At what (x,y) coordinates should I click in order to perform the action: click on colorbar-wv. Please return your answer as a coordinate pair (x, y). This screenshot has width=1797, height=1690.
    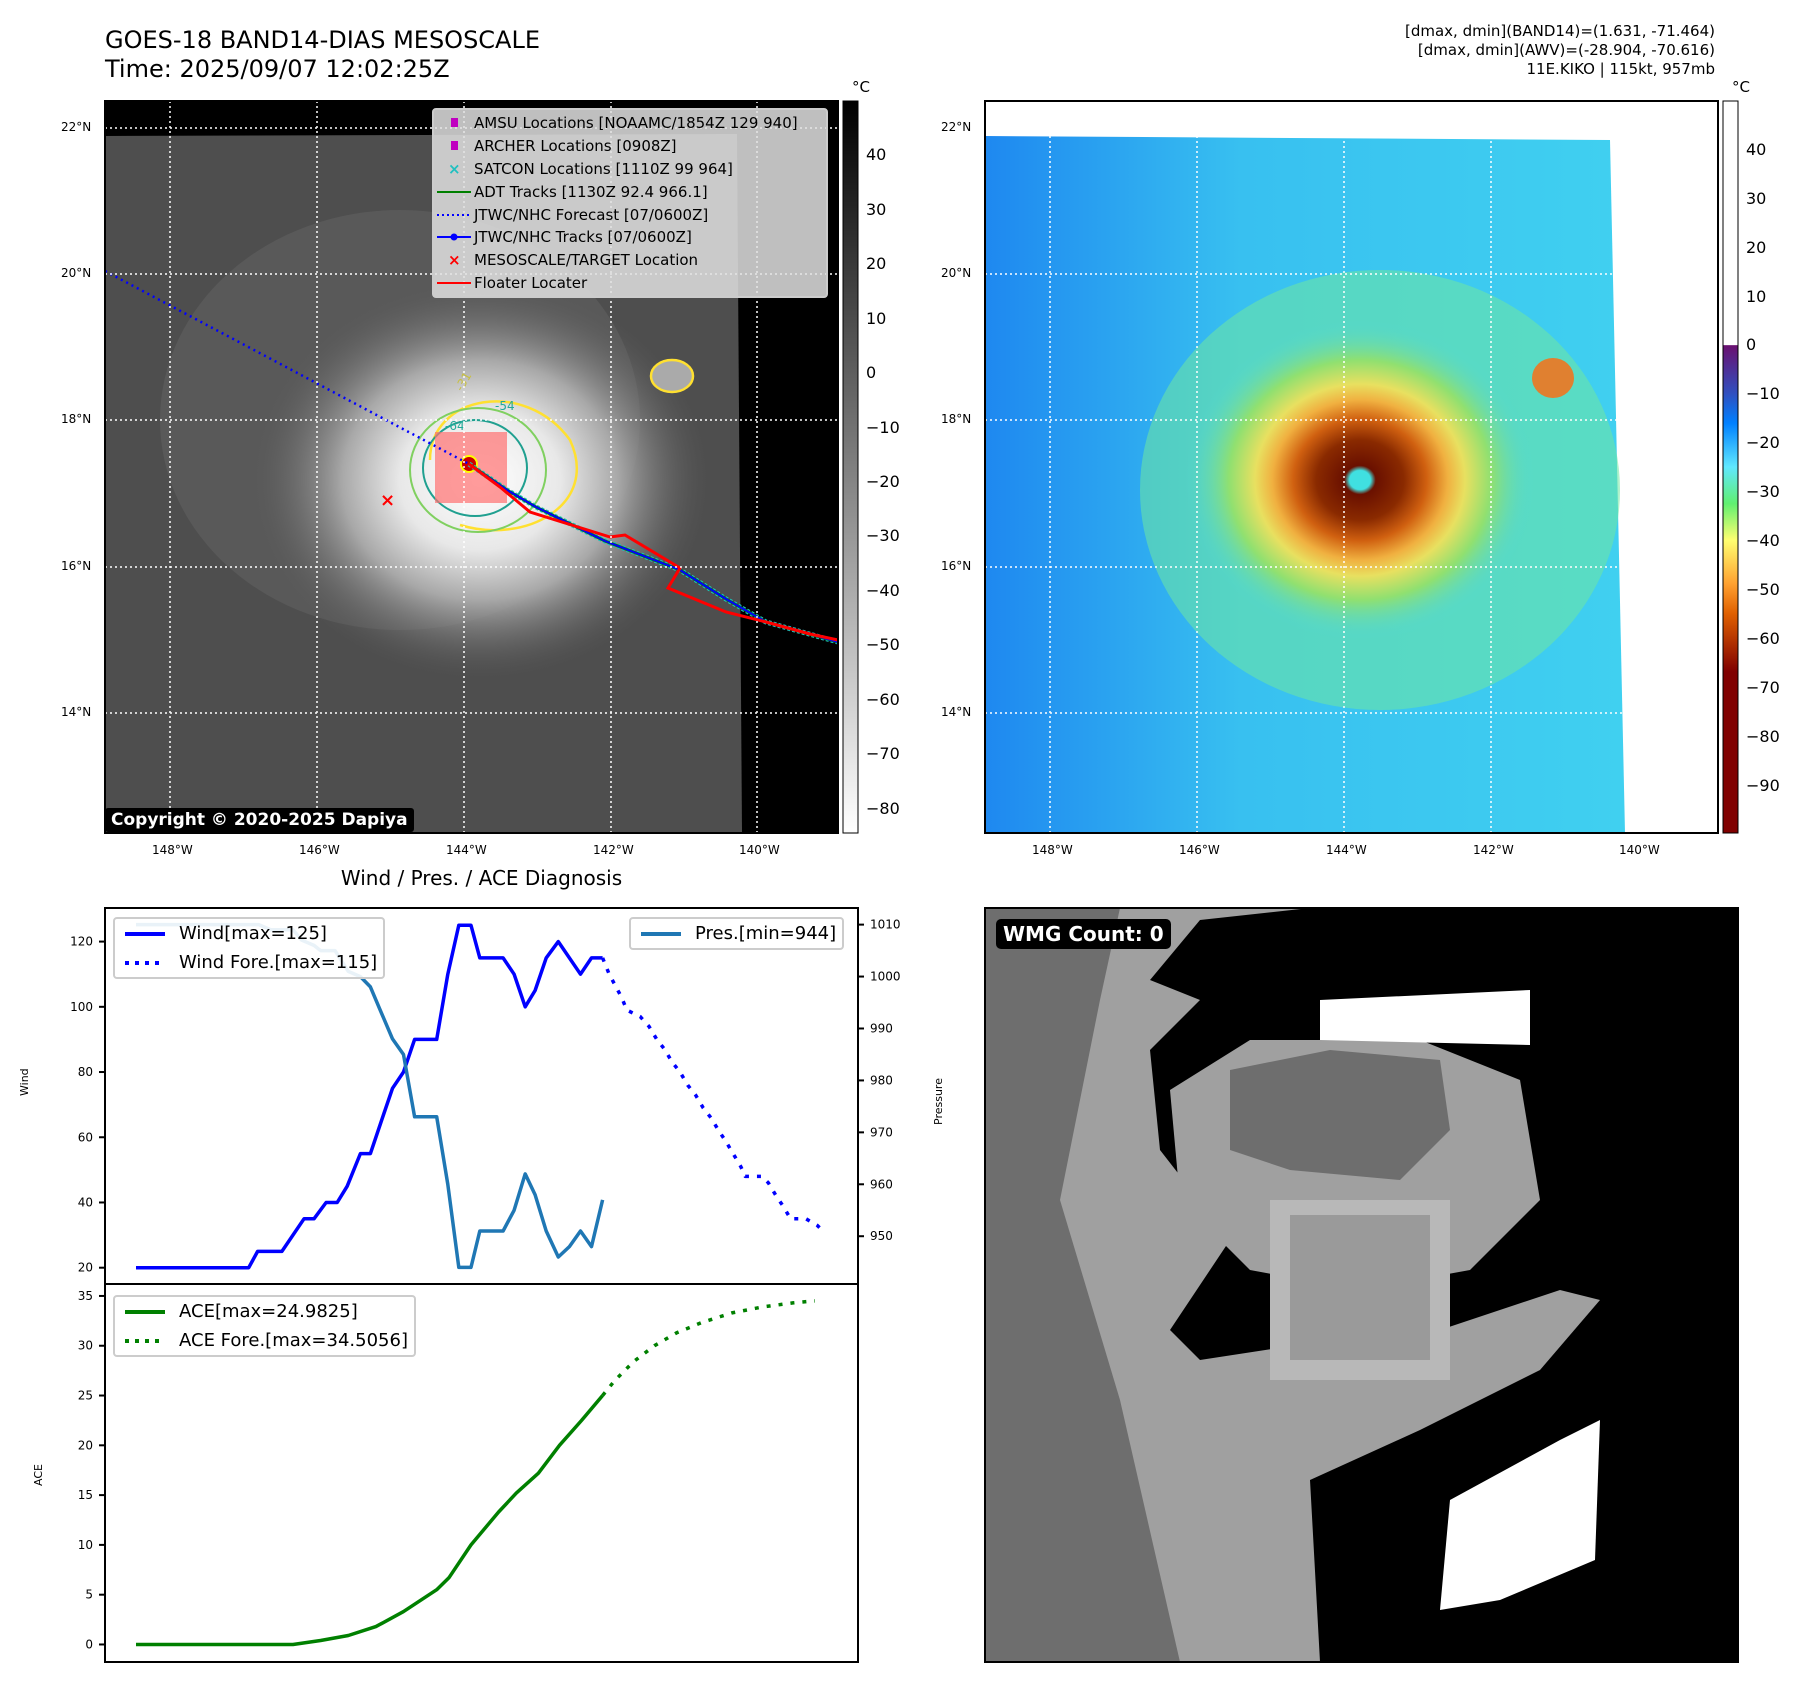
    Looking at the image, I should click on (1730, 467).